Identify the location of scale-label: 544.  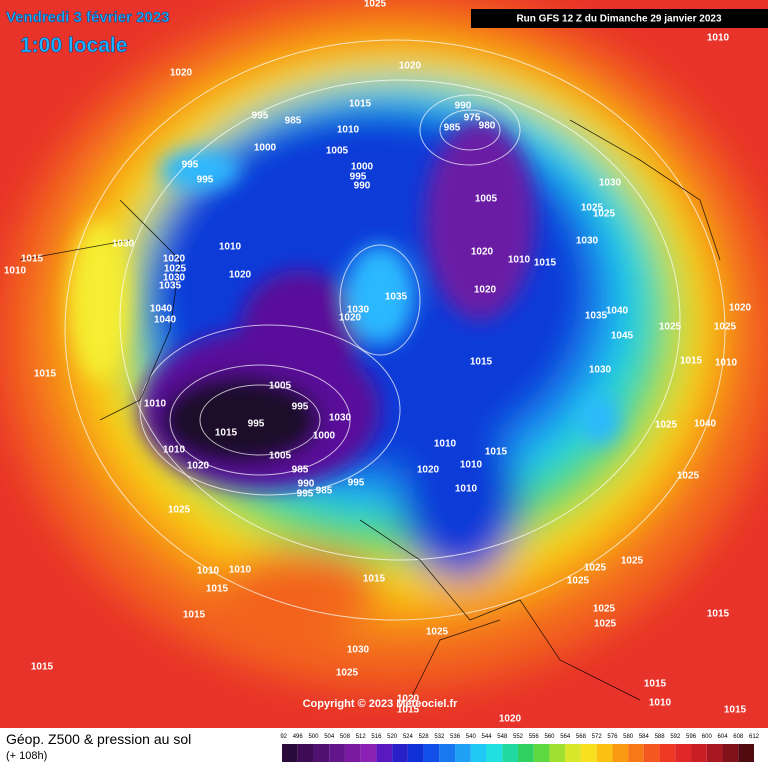
(487, 737).